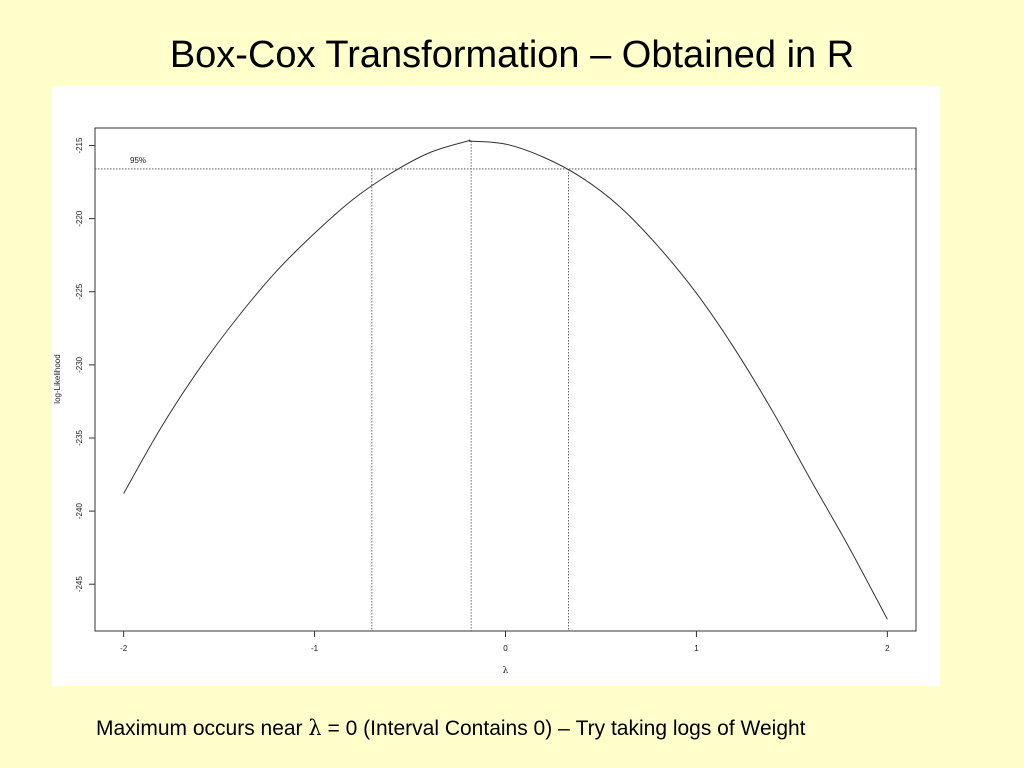  Describe the element at coordinates (512, 55) in the screenshot. I see `slide-title: Box-Cox Transformation – Obtained in R` at that location.